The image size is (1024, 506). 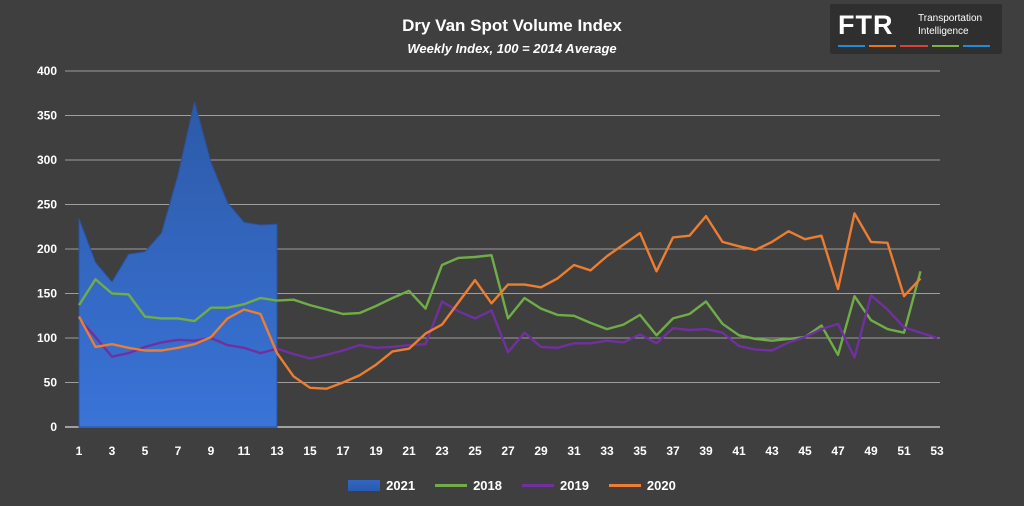 What do you see at coordinates (343, 451) in the screenshot?
I see `x-tick-label: 17` at bounding box center [343, 451].